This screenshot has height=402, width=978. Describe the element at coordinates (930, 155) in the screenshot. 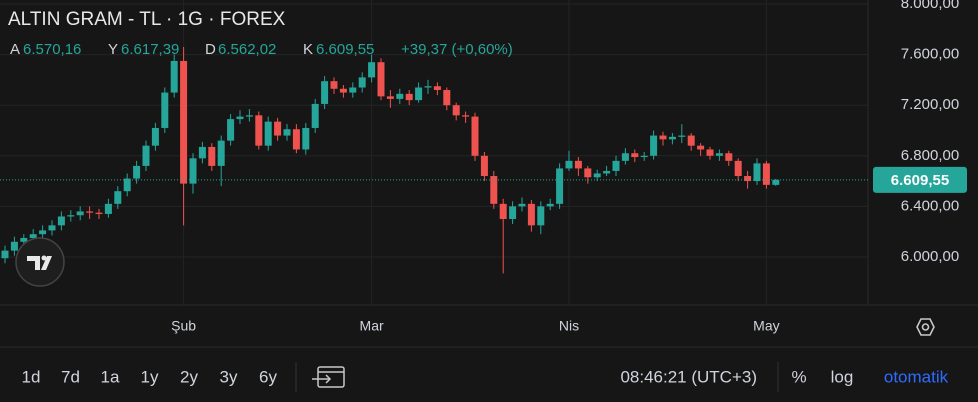

I see `y-tick-label: 6.800,00` at that location.